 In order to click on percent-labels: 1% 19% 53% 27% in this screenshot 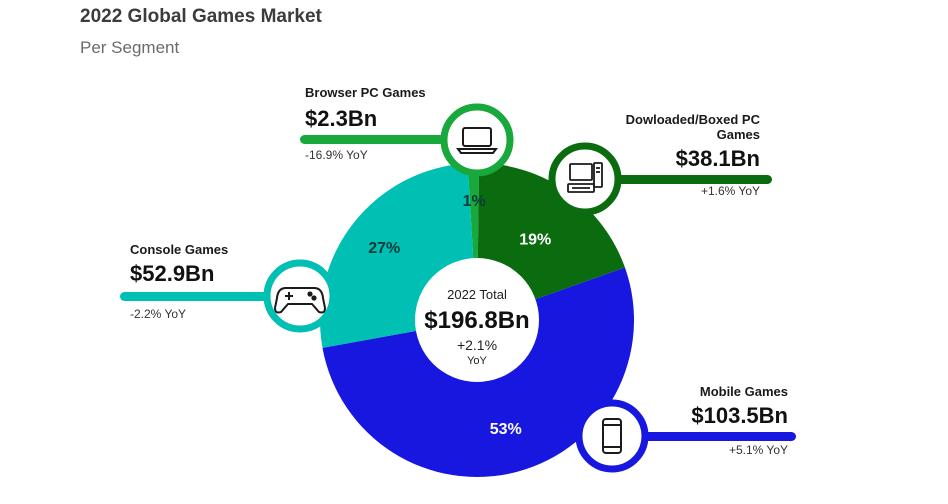, I will do `click(459, 315)`.